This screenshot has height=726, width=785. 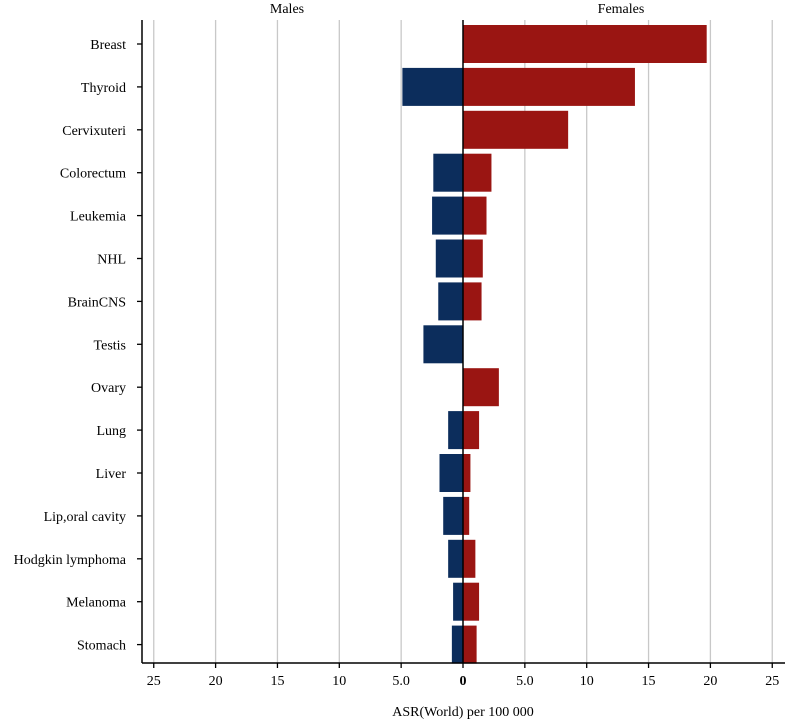 I want to click on category-label: NHL, so click(x=111, y=260).